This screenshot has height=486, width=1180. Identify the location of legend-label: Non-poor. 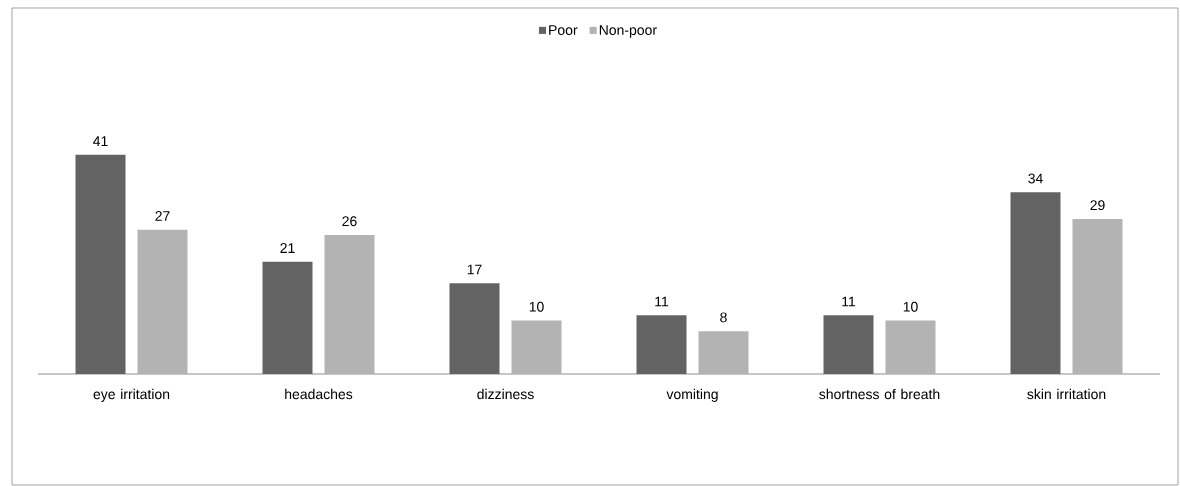
(628, 31).